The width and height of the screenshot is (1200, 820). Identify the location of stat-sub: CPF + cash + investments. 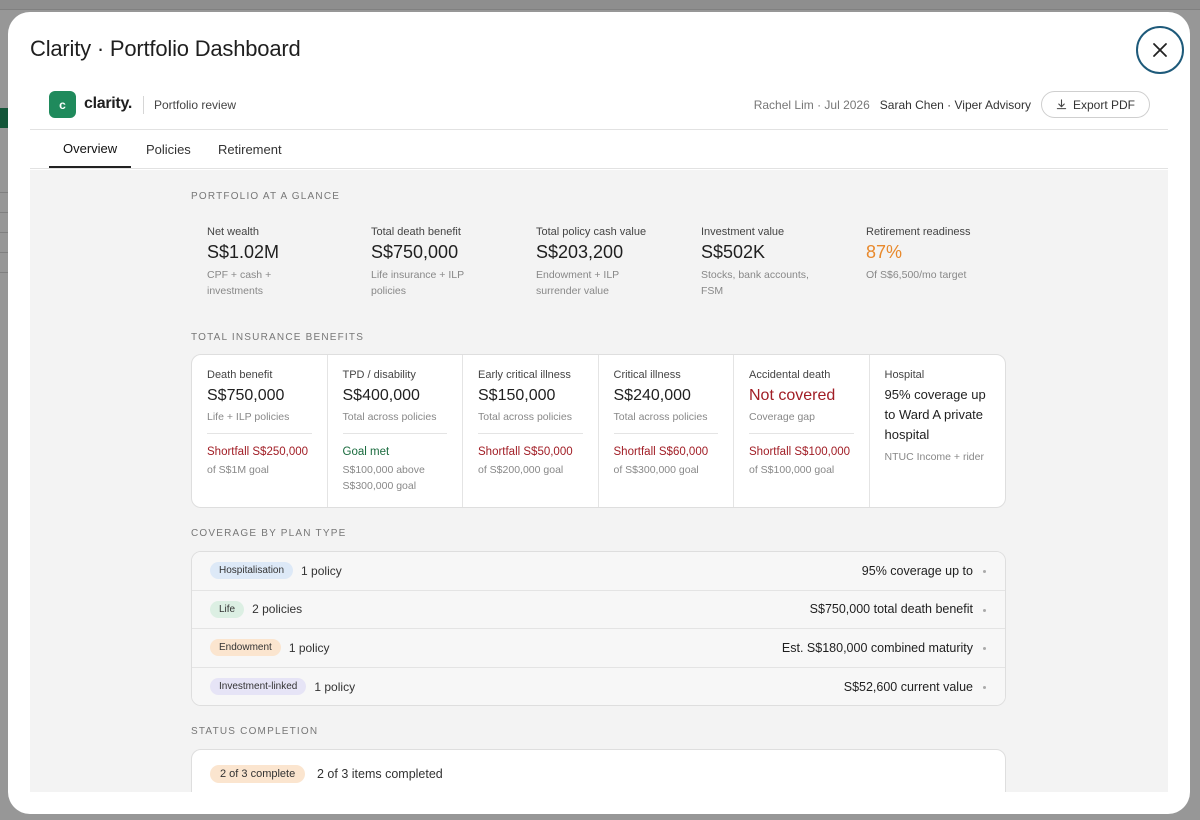
(239, 283).